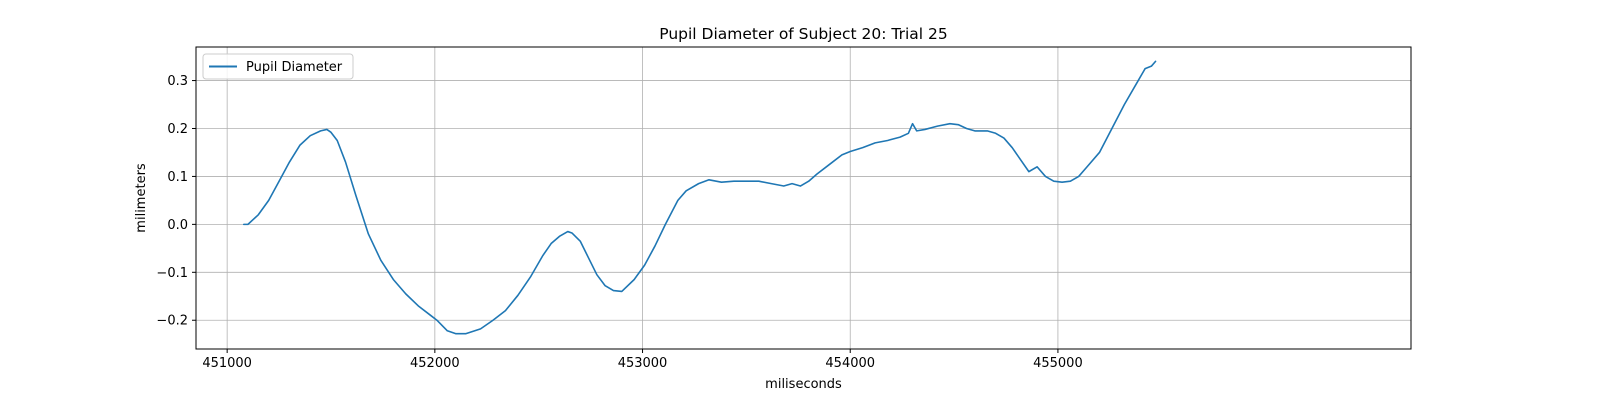 Image resolution: width=1600 pixels, height=400 pixels. What do you see at coordinates (850, 363) in the screenshot?
I see `x-tick-label: 454000` at bounding box center [850, 363].